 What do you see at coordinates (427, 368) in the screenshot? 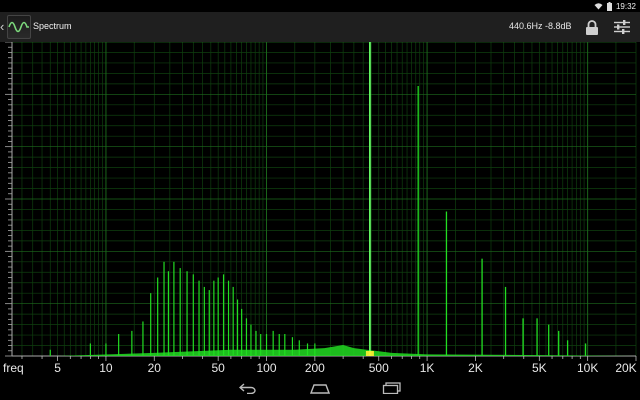
I see `x-tick-label: 1K` at bounding box center [427, 368].